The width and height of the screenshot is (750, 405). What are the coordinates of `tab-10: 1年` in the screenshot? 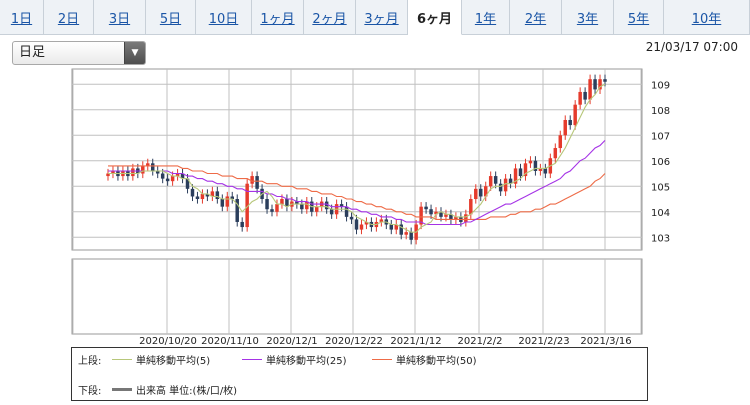 It's located at (486, 17).